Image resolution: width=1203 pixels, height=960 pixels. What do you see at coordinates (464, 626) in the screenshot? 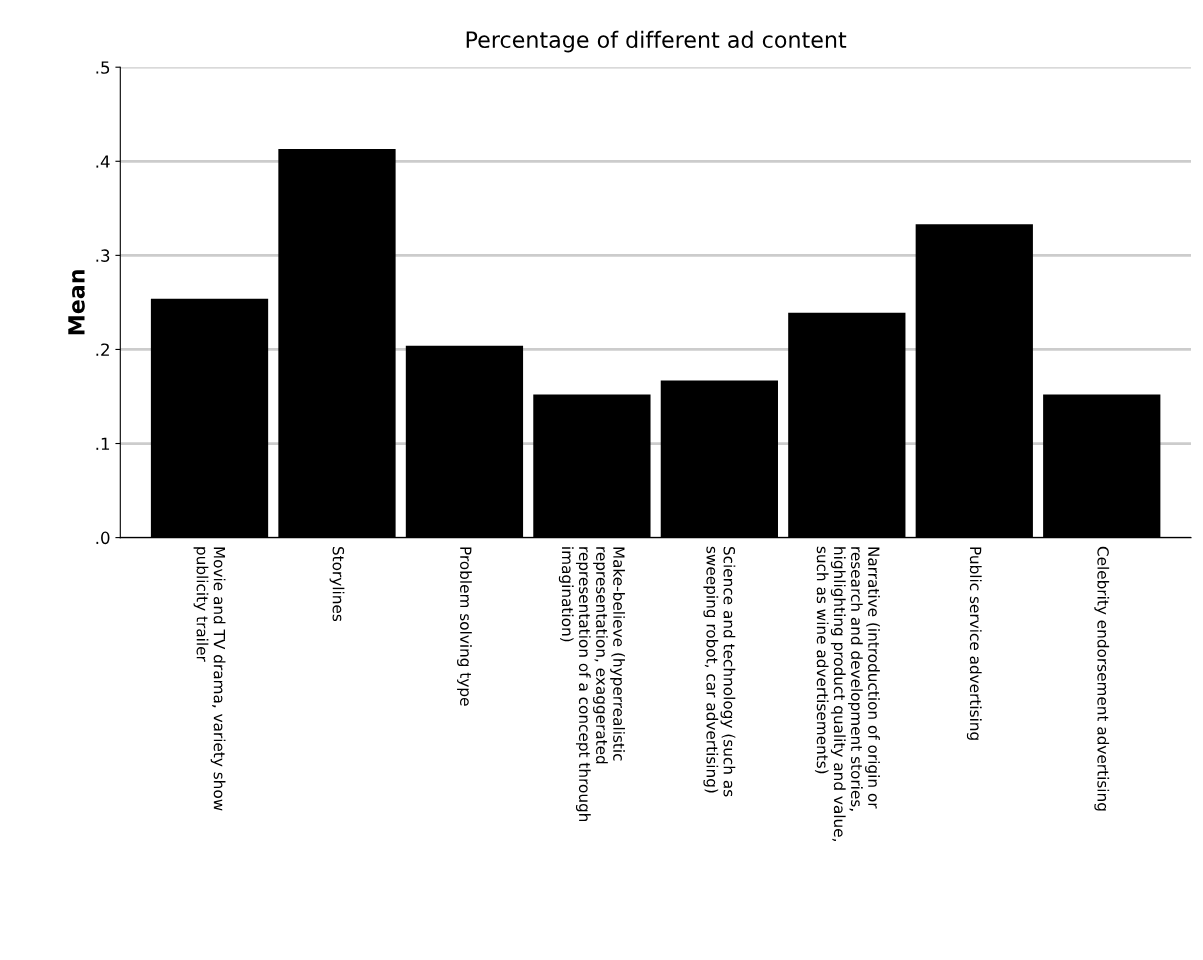
I see `x-tick-label: Problem solving type` at bounding box center [464, 626].